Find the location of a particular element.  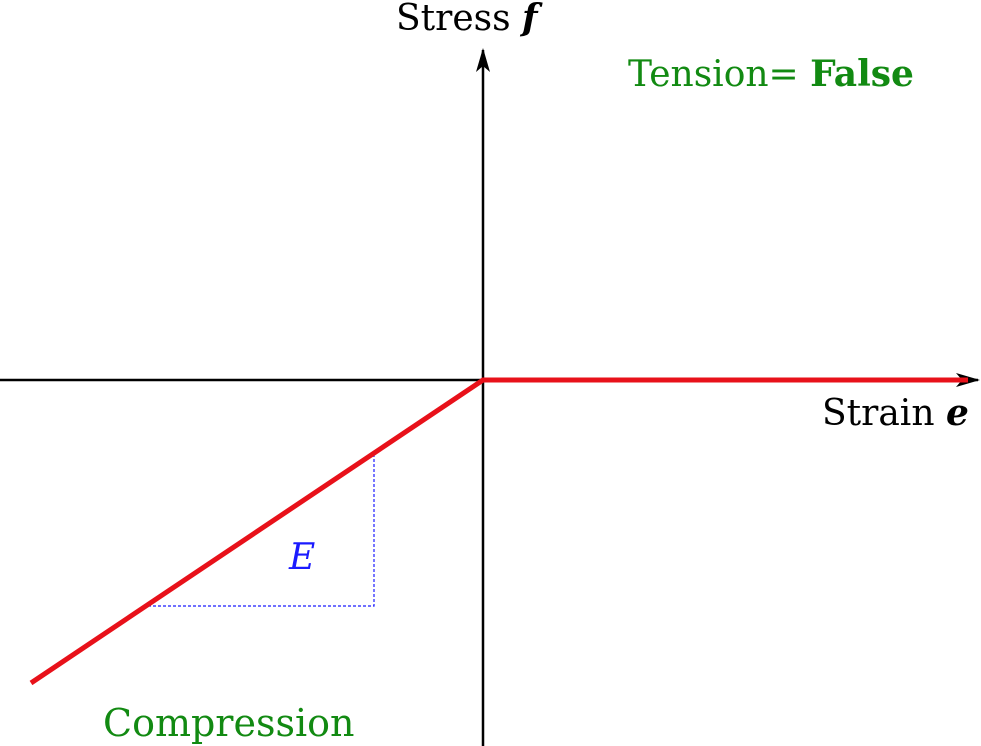

strain-axis-label: Strain e is located at coordinates (895, 413).